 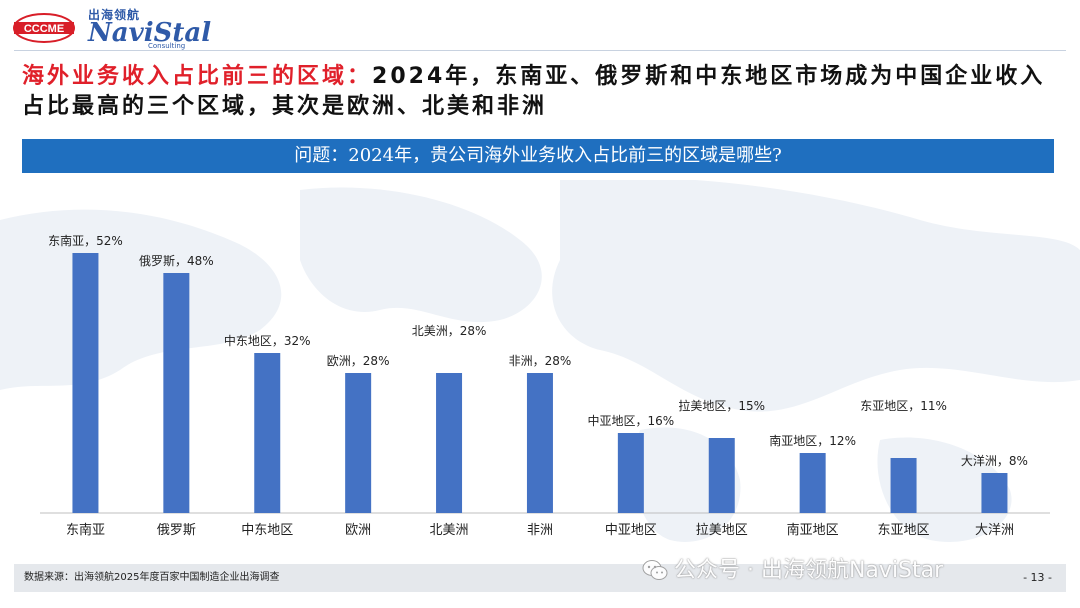 What do you see at coordinates (994, 460) in the screenshot?
I see `data-label-10: 大洋洲，8%` at bounding box center [994, 460].